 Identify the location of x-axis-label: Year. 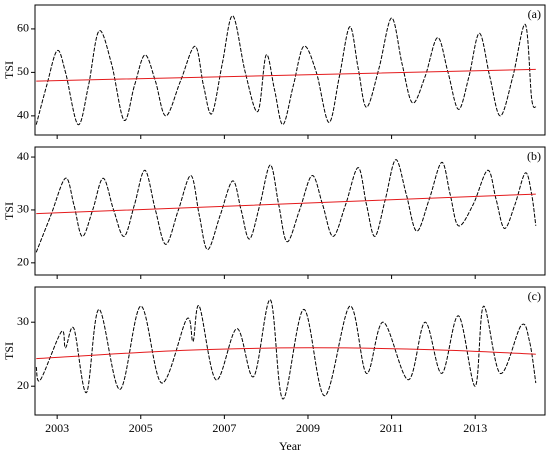
(290, 446).